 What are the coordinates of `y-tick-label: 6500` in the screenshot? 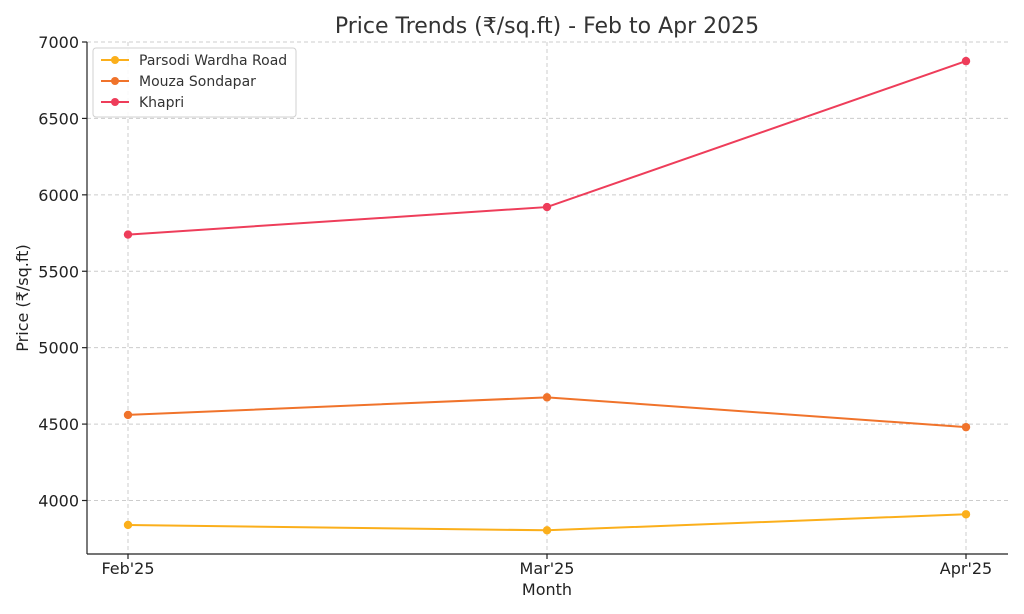 It's located at (58, 118).